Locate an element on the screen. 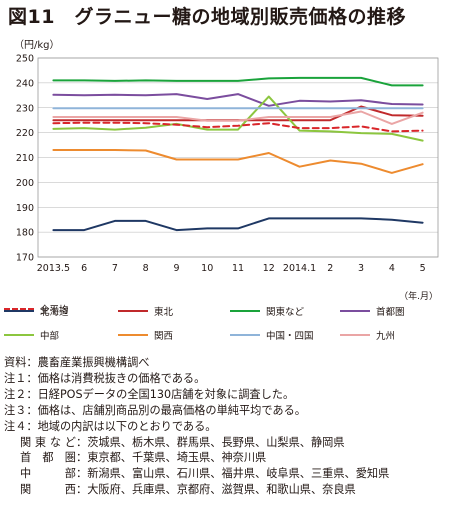 The image size is (450, 530). legend-item: 関西 is located at coordinates (145, 335).